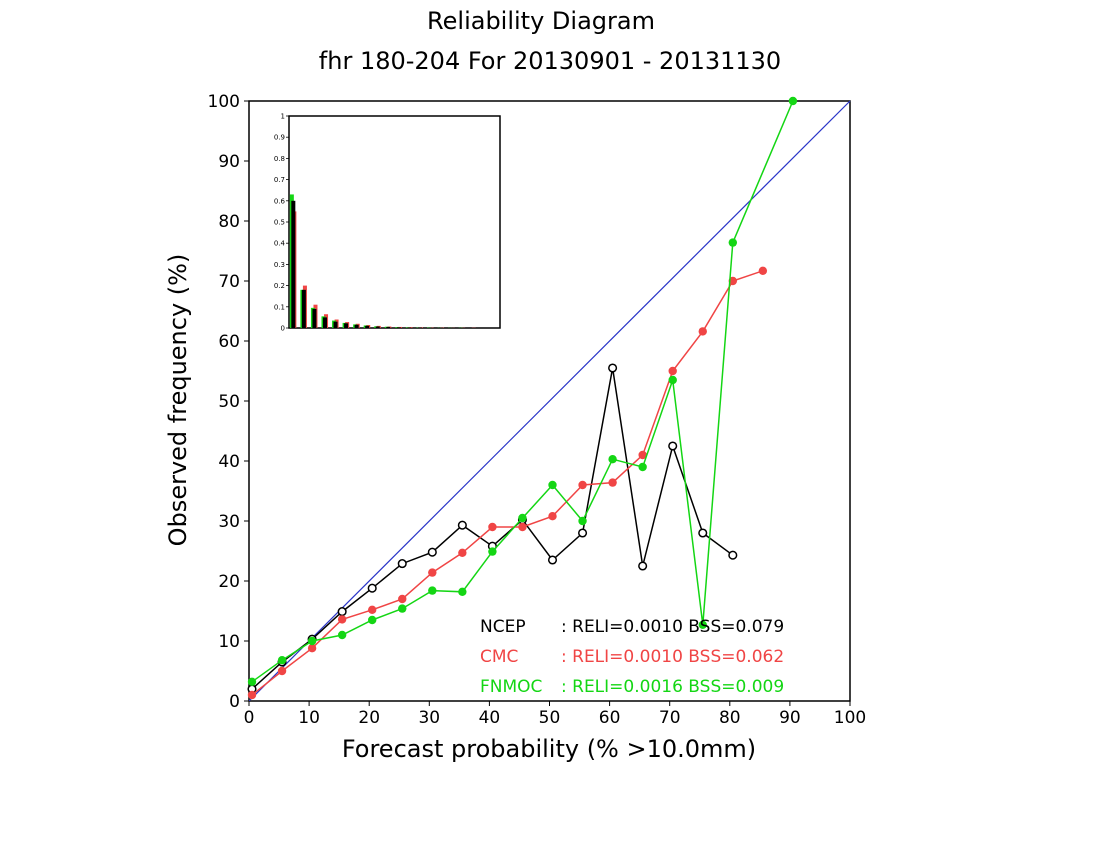 This screenshot has width=1100, height=850. I want to click on y-axis-label: Observed frequency (%), so click(178, 400).